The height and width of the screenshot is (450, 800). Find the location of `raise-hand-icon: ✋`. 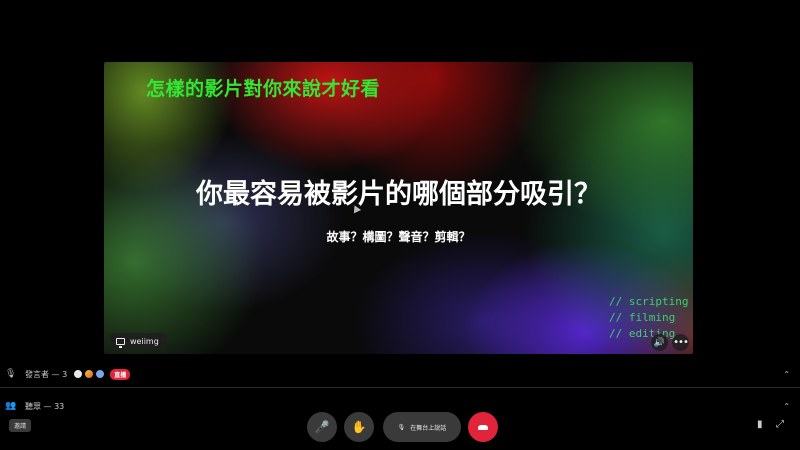

raise-hand-icon: ✋ is located at coordinates (359, 427).